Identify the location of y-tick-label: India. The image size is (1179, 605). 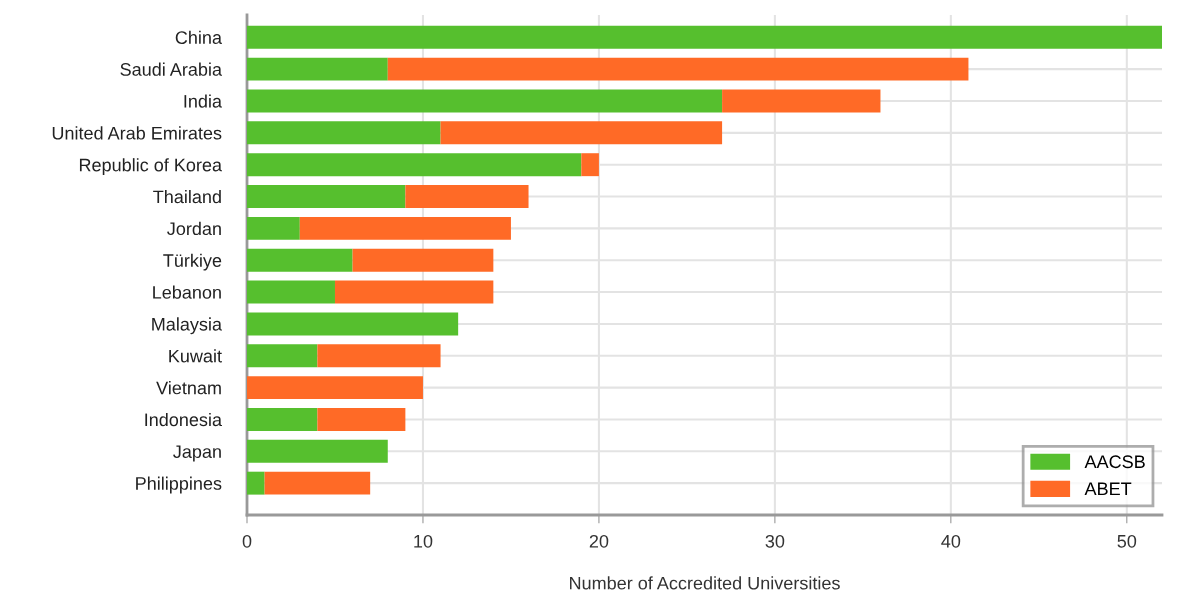
(203, 101).